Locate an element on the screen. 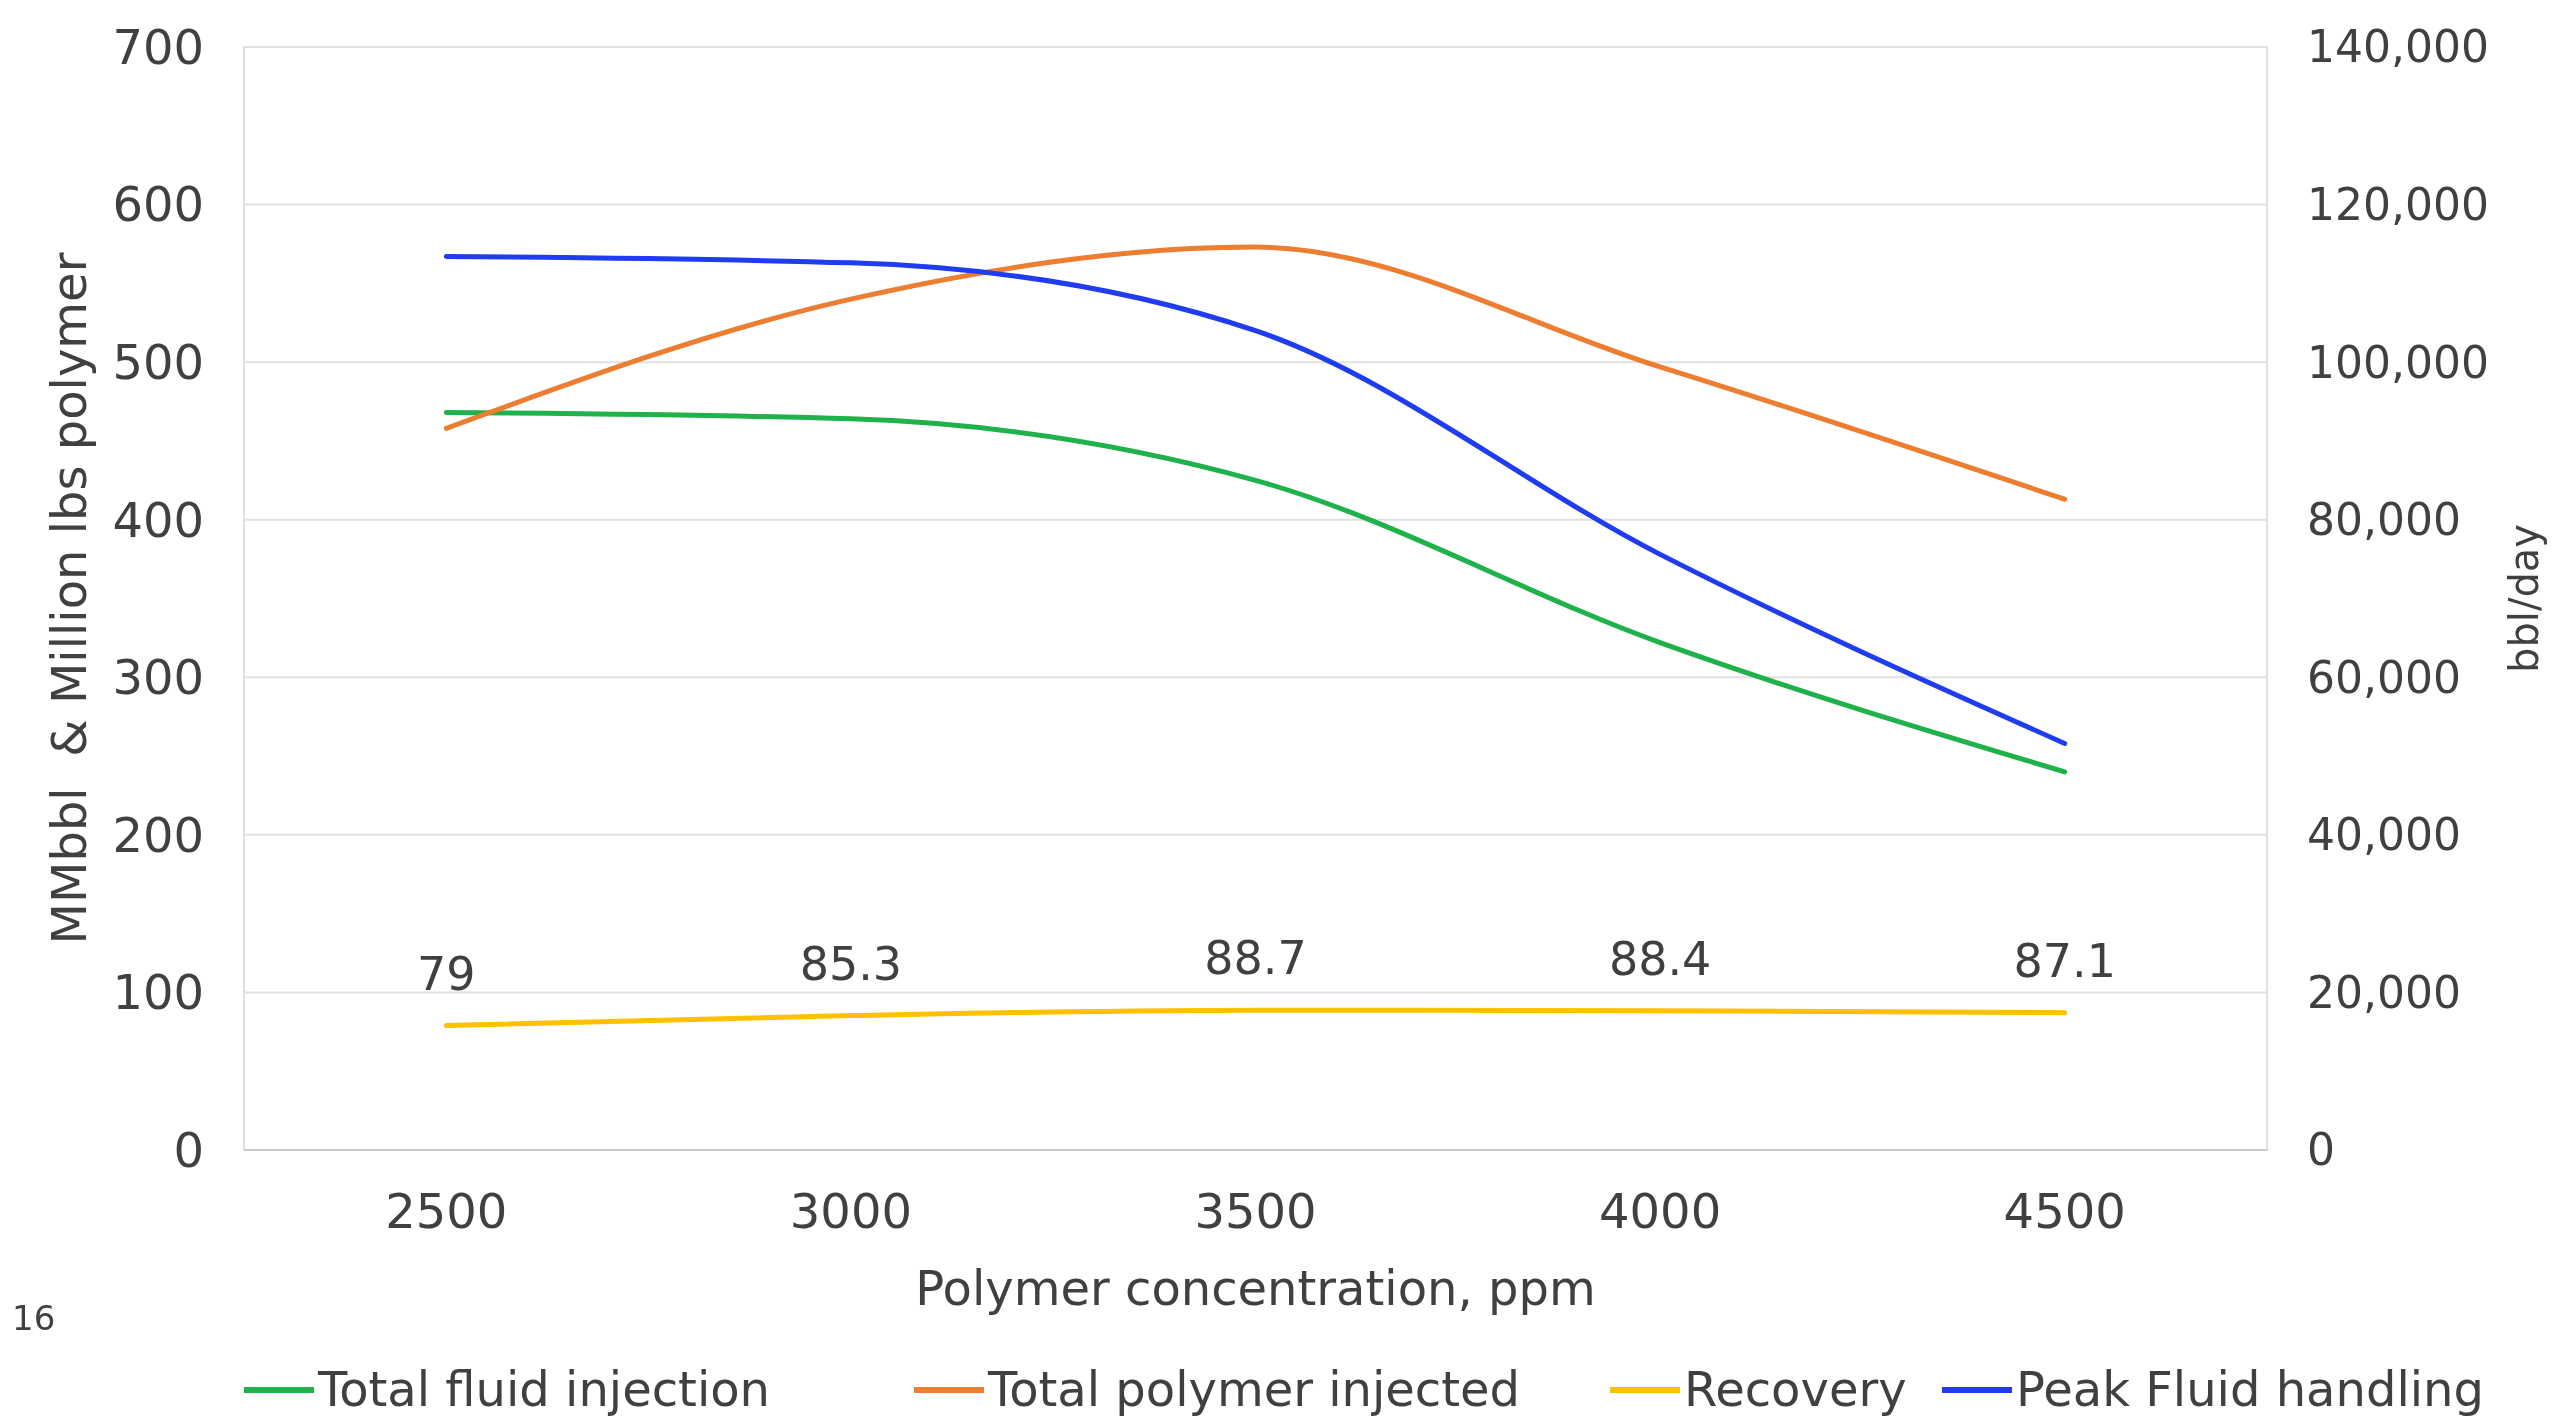 The height and width of the screenshot is (1426, 2557). y-tick-label: 200 is located at coordinates (158, 834).